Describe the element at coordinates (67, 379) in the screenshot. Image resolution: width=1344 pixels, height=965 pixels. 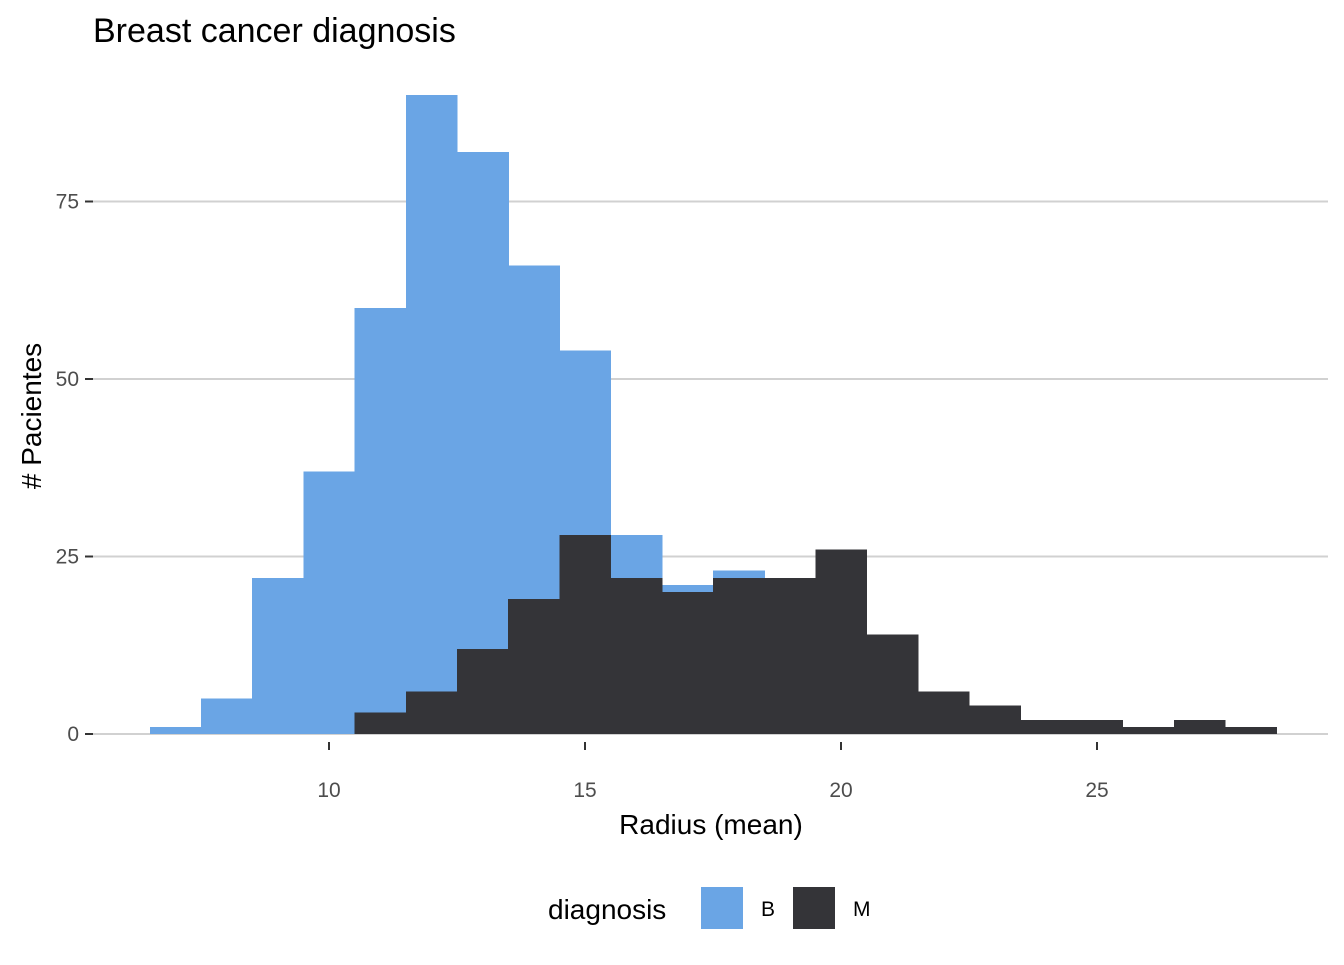
I see `y-tick-label-50: 50` at that location.